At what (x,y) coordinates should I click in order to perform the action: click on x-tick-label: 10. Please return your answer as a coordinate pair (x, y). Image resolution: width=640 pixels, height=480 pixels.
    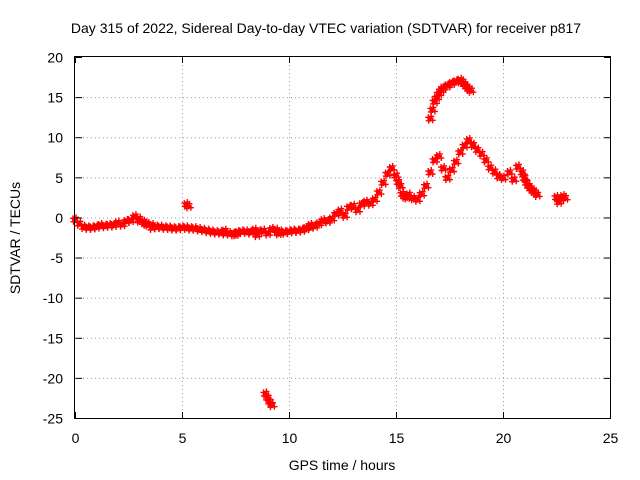
    Looking at the image, I should click on (290, 438).